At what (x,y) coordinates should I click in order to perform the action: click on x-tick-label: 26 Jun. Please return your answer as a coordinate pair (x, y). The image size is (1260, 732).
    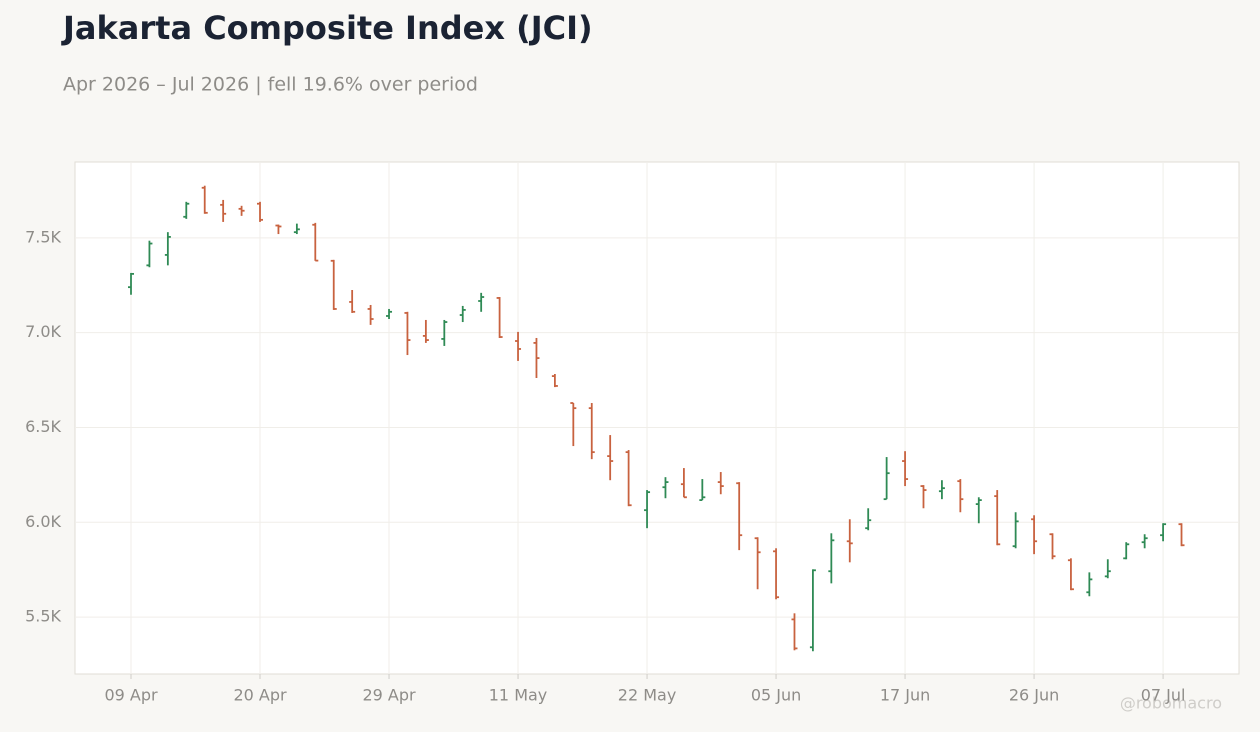
    Looking at the image, I should click on (1034, 695).